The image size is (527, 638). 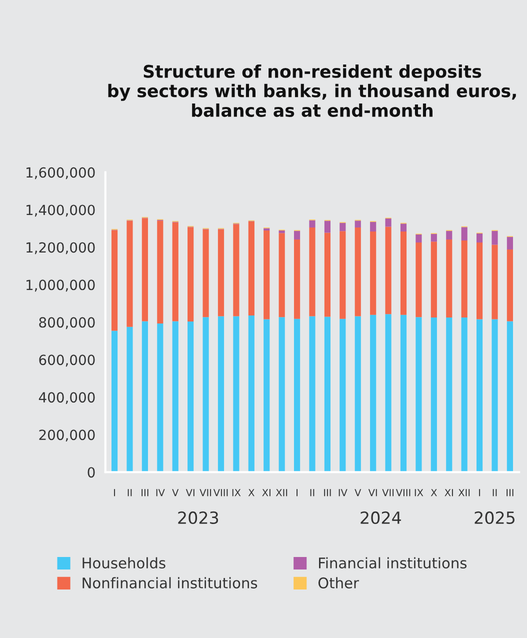 I want to click on legend-label: Nonfinancial institutions, so click(x=170, y=582).